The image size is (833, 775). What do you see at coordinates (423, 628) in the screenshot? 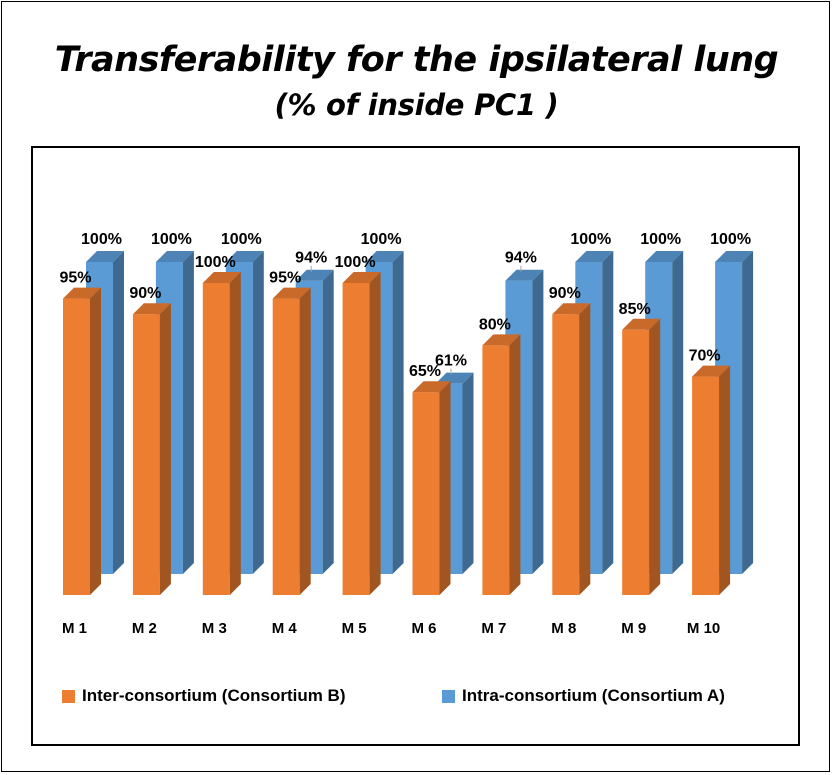
I see `x-tick-label-6: M 6` at bounding box center [423, 628].